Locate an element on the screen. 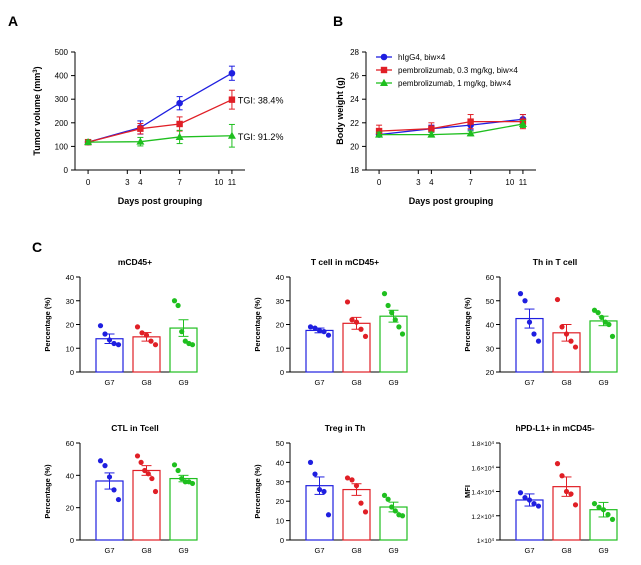  bar-chart-1: mCD45+ 0 10 20 30 40 Percentage (%) G7 G8 G9 is located at coordinates (120, 322).